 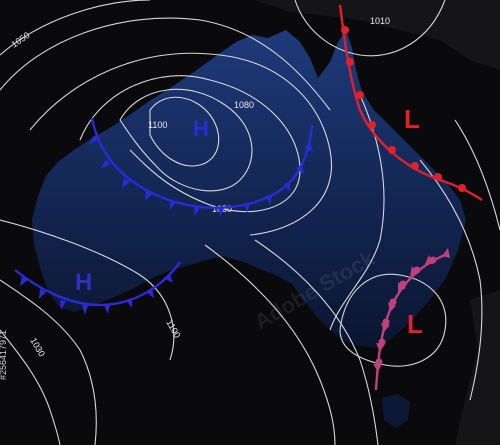 I want to click on isobar-label: 1080, so click(x=244, y=105).